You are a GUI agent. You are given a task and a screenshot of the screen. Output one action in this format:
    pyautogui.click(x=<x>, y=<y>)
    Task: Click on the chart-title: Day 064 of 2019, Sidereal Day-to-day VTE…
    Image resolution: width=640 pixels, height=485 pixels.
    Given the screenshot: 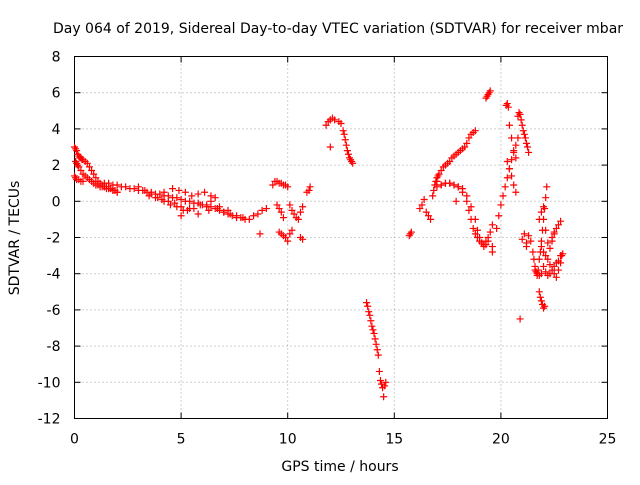 What is the action you would take?
    pyautogui.click(x=338, y=29)
    